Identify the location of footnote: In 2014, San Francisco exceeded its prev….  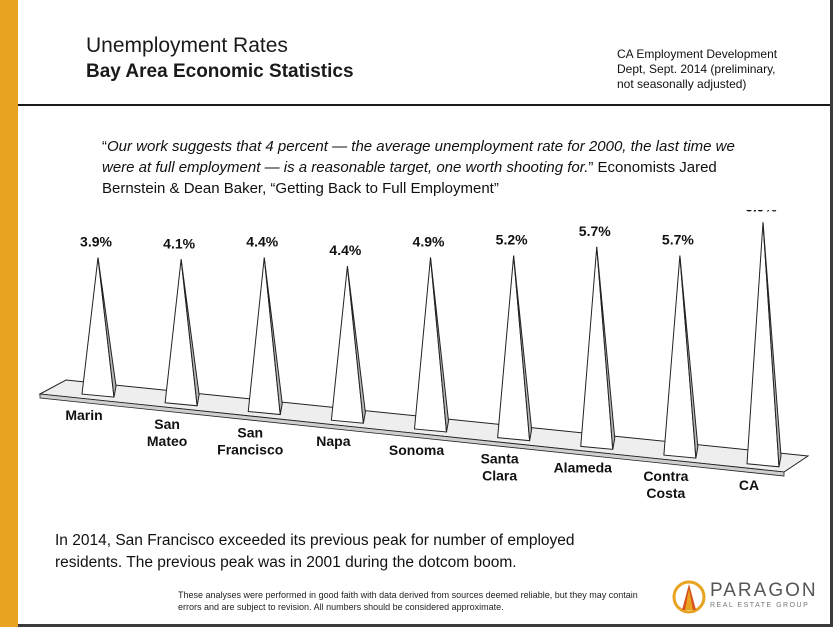
(315, 551).